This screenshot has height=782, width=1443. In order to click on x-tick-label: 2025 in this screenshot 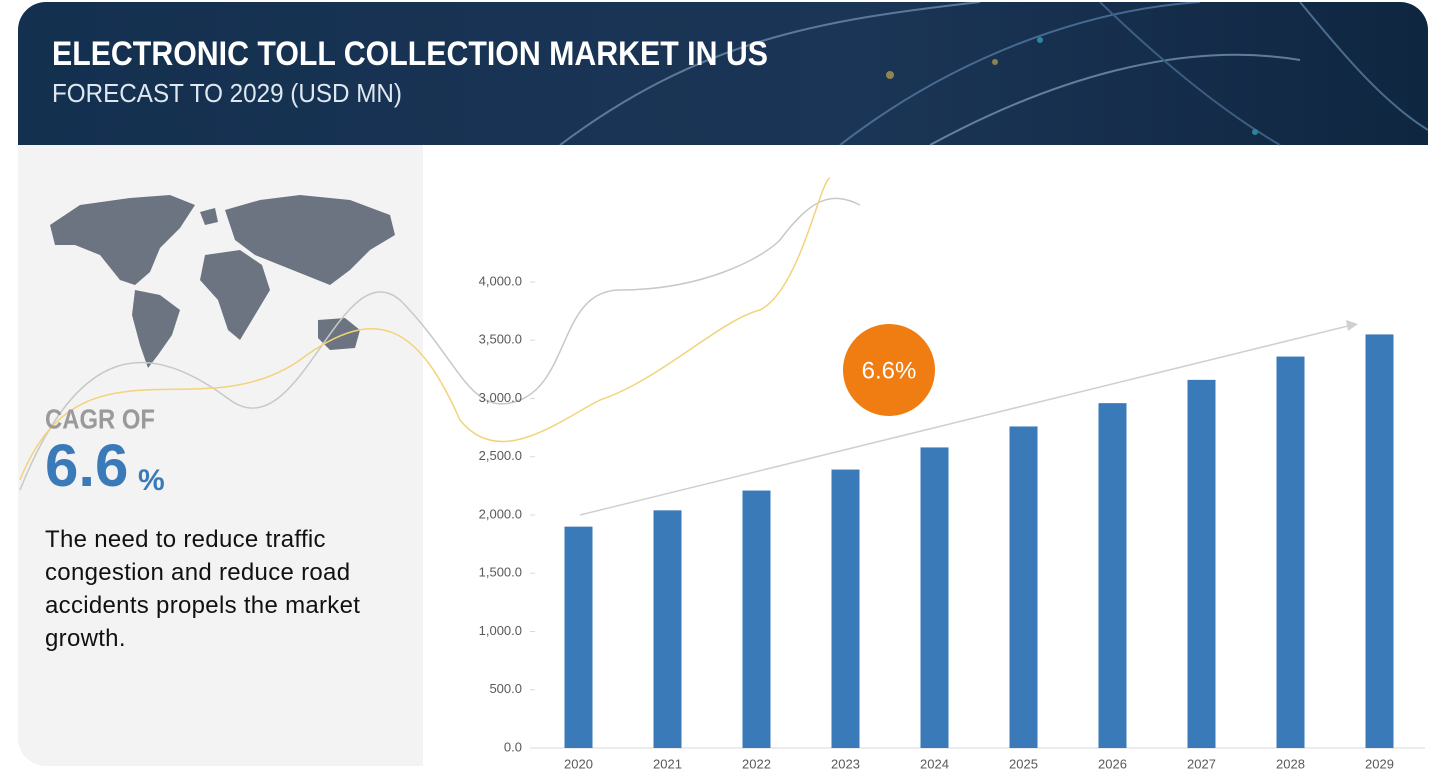, I will do `click(1023, 763)`.